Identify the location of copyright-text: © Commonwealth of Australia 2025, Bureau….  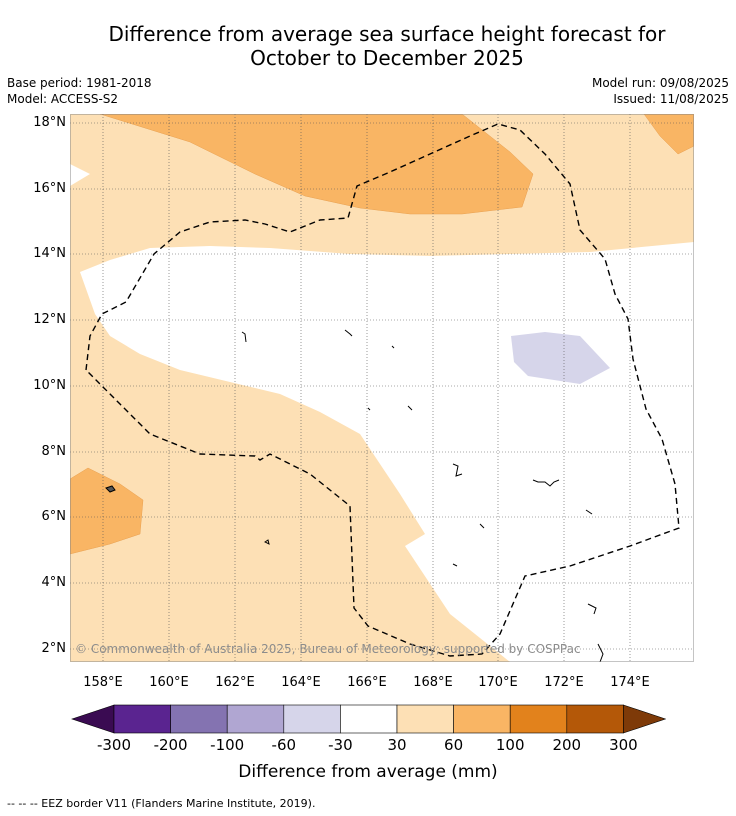
(328, 649).